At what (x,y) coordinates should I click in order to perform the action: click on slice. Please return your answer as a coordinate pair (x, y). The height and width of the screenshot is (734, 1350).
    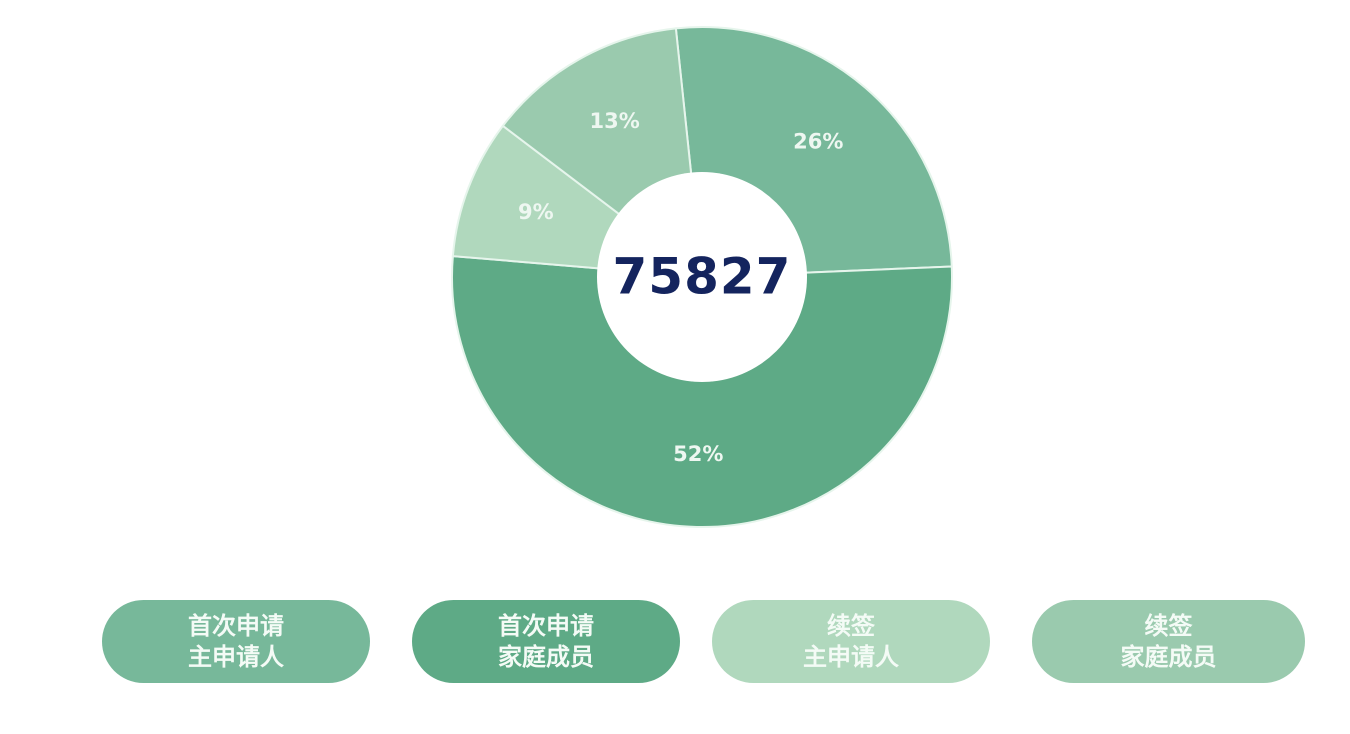
    Looking at the image, I should click on (702, 391).